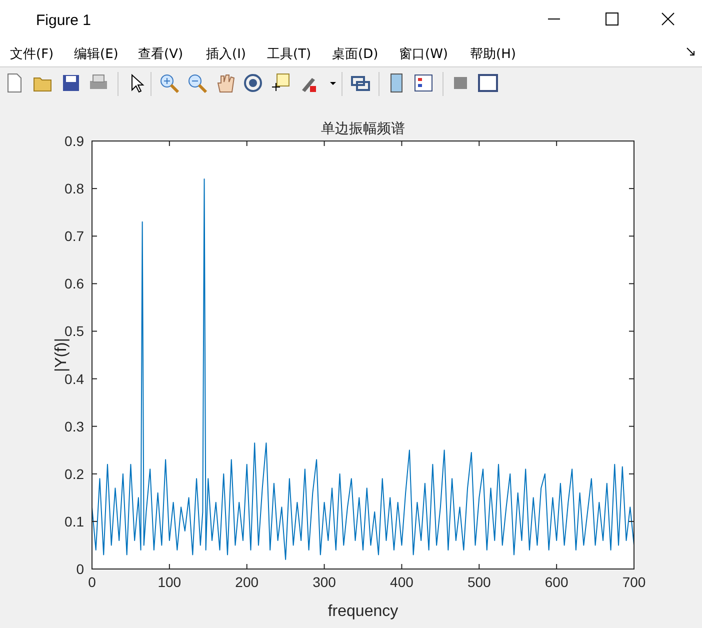 Image resolution: width=702 pixels, height=628 pixels. What do you see at coordinates (556, 582) in the screenshot?
I see `x-tick-label: 600` at bounding box center [556, 582].